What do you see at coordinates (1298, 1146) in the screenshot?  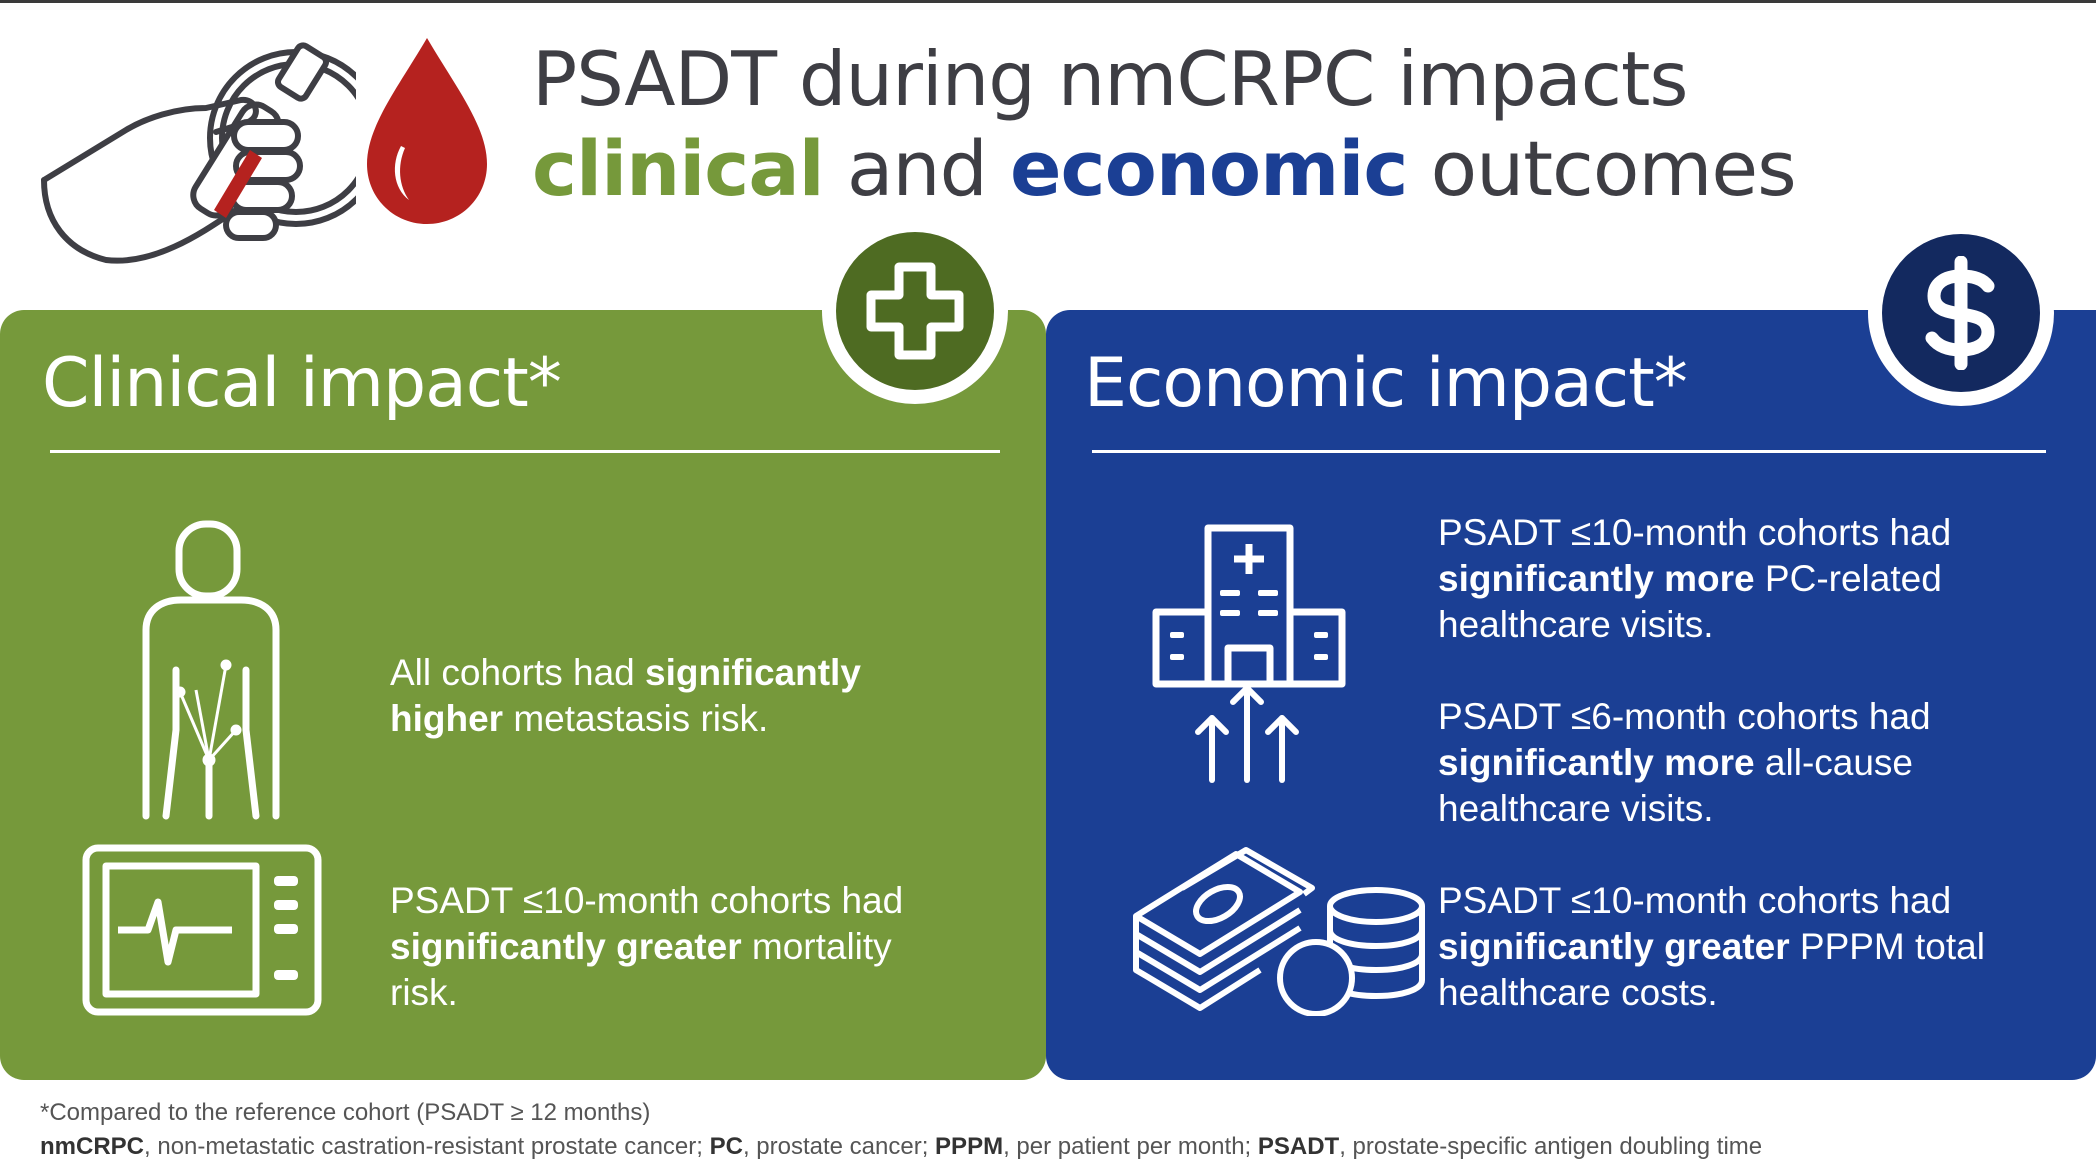 I see `abbr-term-psadt: PSADT` at bounding box center [1298, 1146].